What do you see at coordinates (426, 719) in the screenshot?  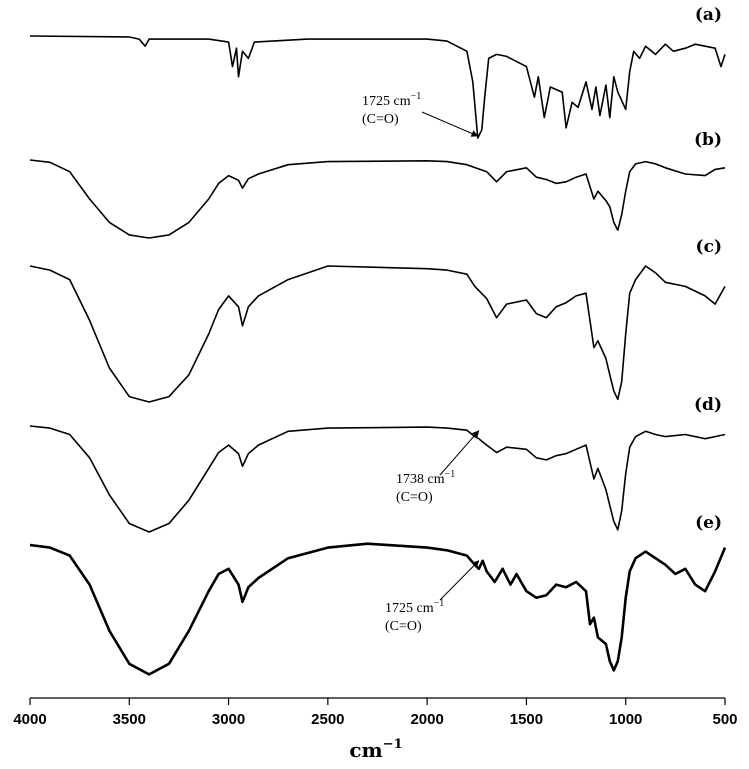 I see `x-tick-label-2000: 2000` at bounding box center [426, 719].